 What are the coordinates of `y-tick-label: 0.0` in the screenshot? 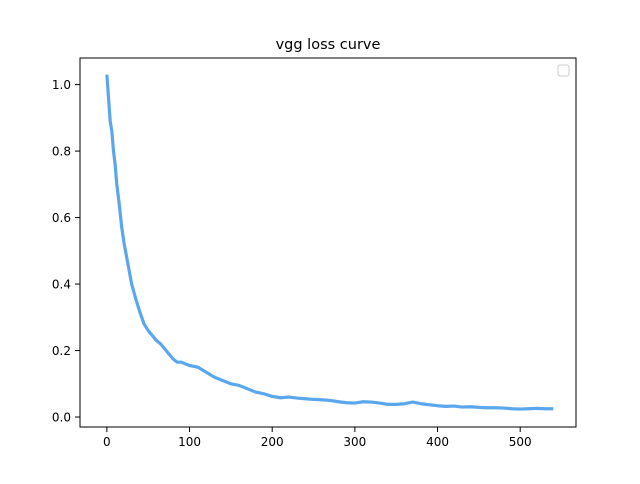 It's located at (61, 418).